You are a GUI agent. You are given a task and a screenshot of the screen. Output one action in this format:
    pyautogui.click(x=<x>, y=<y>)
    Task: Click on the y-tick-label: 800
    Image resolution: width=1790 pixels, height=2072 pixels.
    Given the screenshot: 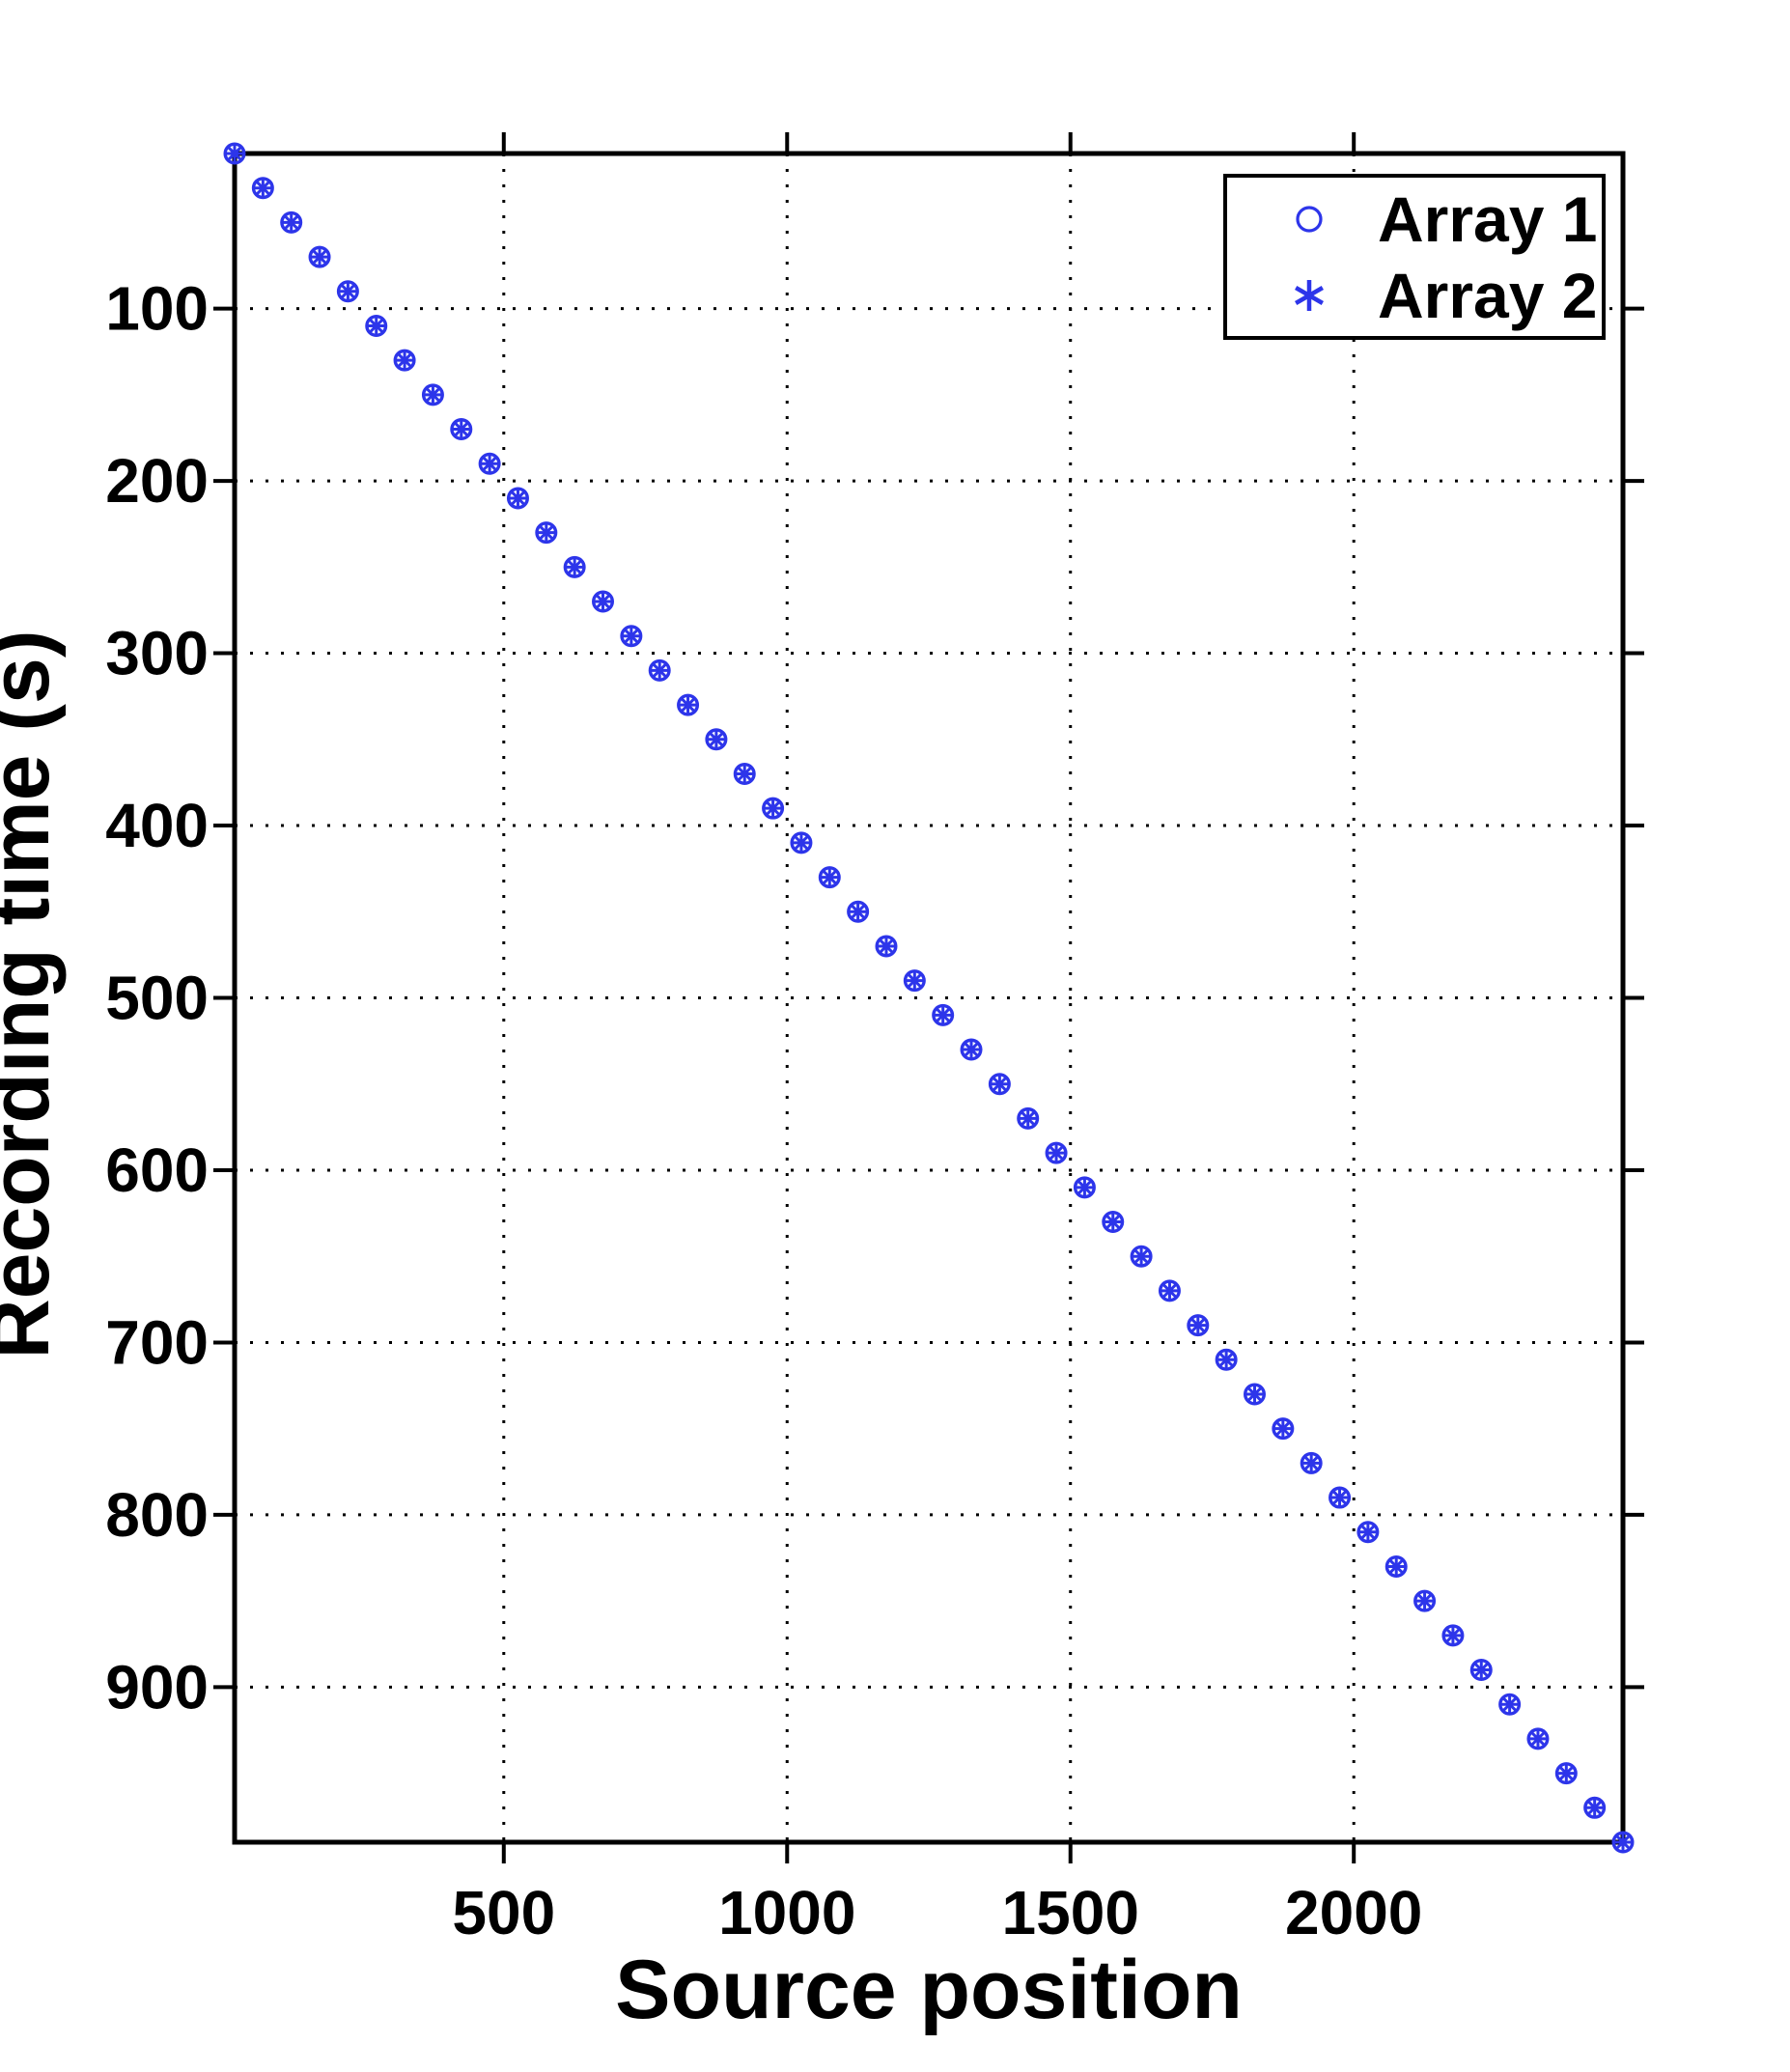 What is the action you would take?
    pyautogui.click(x=157, y=1515)
    